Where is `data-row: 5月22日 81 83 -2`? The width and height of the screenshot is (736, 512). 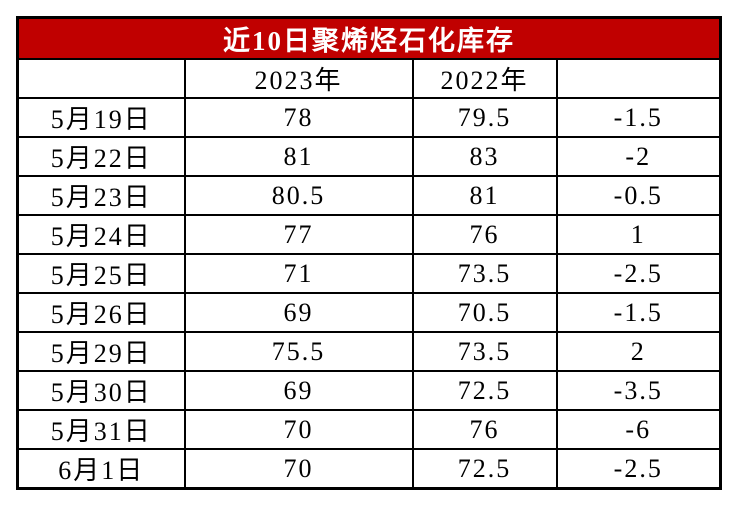 data-row: 5月22日 81 83 -2 is located at coordinates (369, 156).